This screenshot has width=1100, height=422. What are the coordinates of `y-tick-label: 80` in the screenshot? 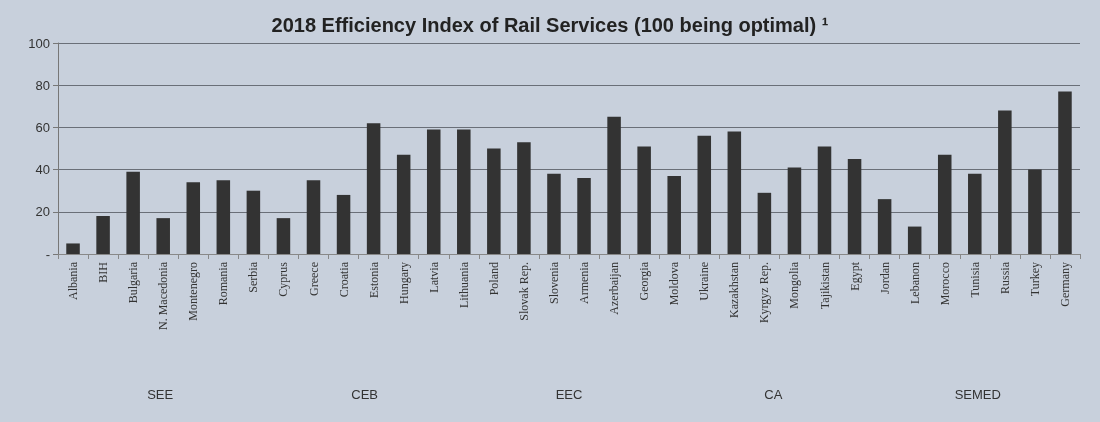 It's located at (42, 85).